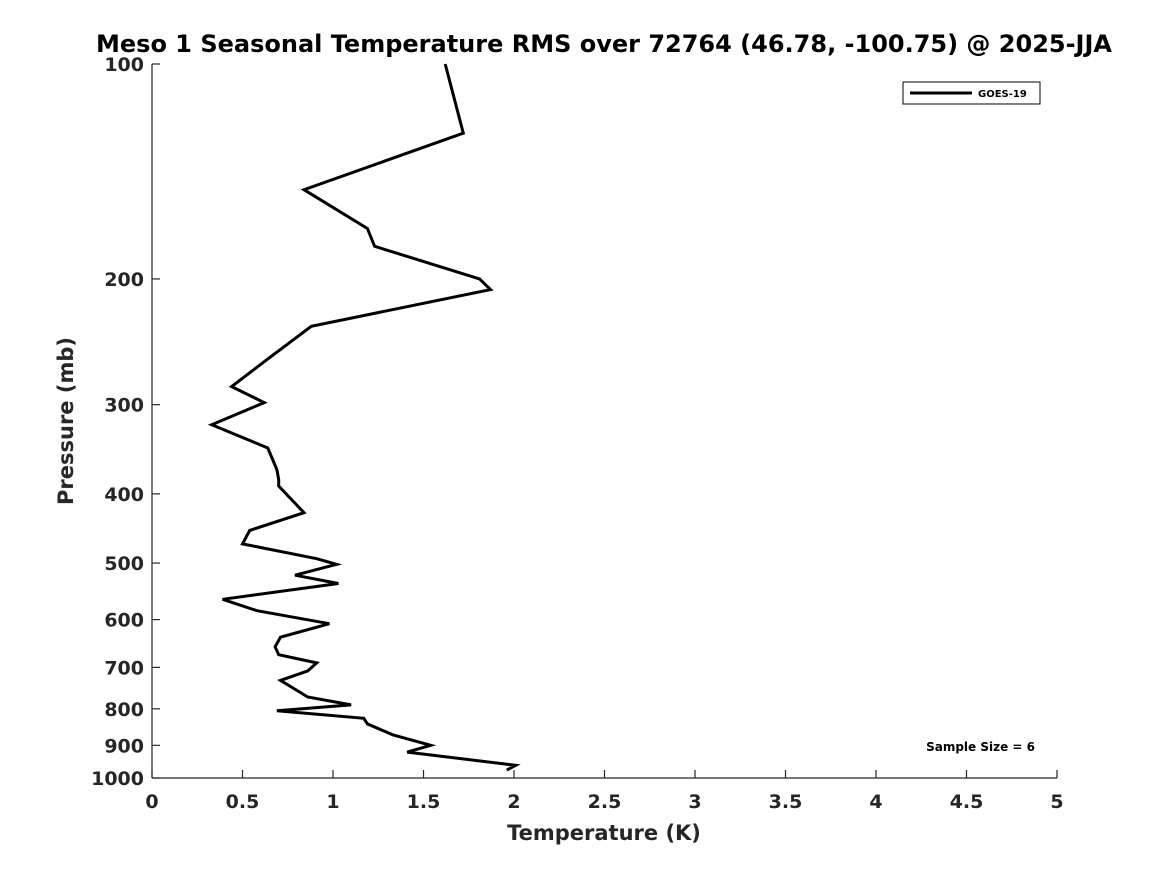  I want to click on y-tick-label: 800, so click(124, 710).